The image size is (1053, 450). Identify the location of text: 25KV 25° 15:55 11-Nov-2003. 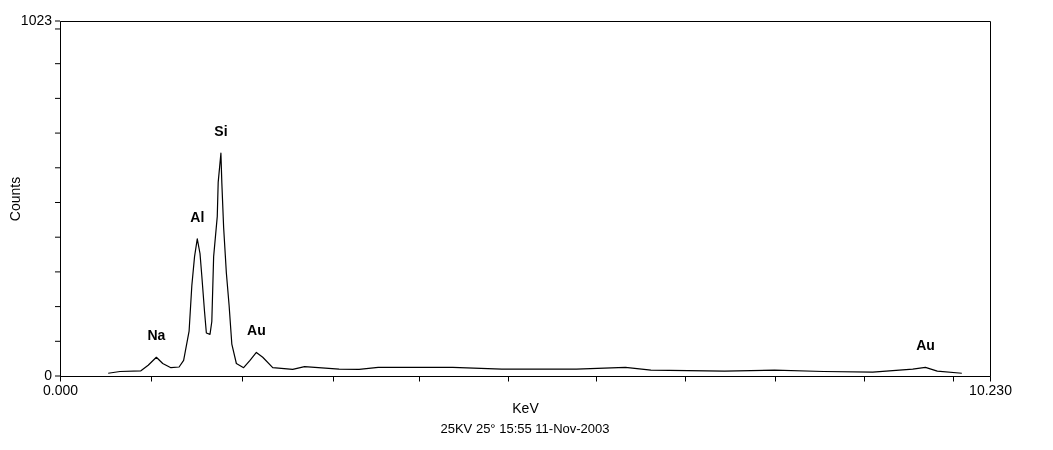
(525, 428).